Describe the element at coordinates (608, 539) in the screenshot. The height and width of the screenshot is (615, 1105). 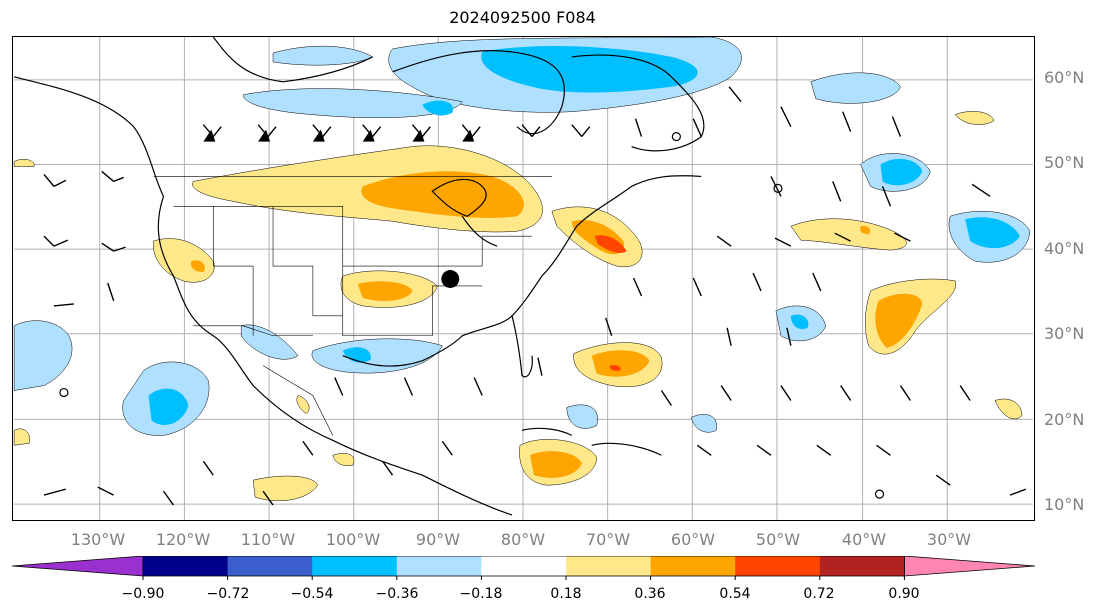
I see `lon-label-70w: 70°W` at that location.